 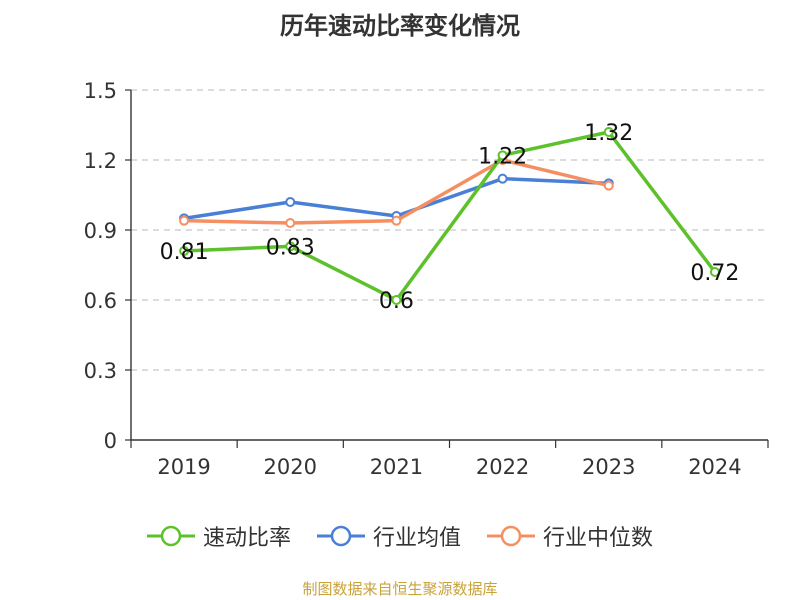 What do you see at coordinates (246, 538) in the screenshot?
I see `legend-label-quick-ratio: 速动比率` at bounding box center [246, 538].